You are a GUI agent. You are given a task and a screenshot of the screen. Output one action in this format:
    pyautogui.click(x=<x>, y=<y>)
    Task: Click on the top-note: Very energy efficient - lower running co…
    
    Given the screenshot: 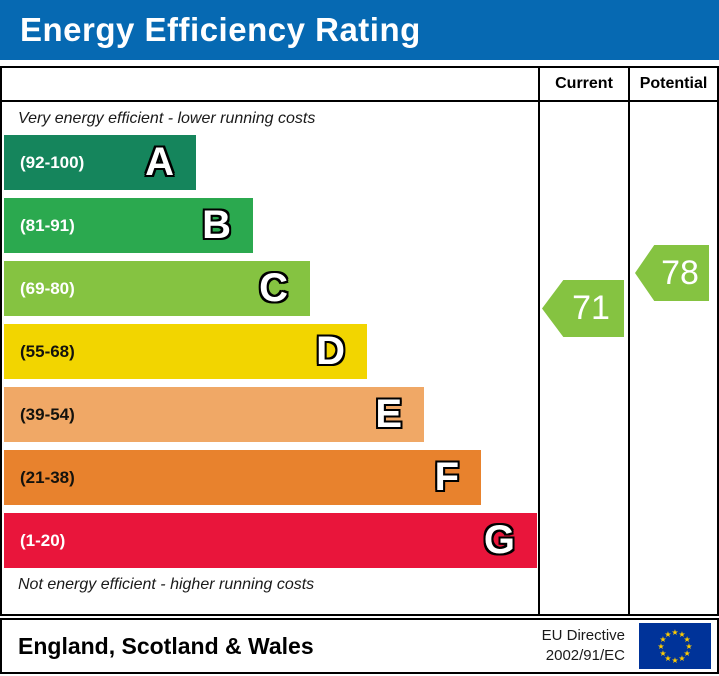 What is the action you would take?
    pyautogui.click(x=167, y=118)
    